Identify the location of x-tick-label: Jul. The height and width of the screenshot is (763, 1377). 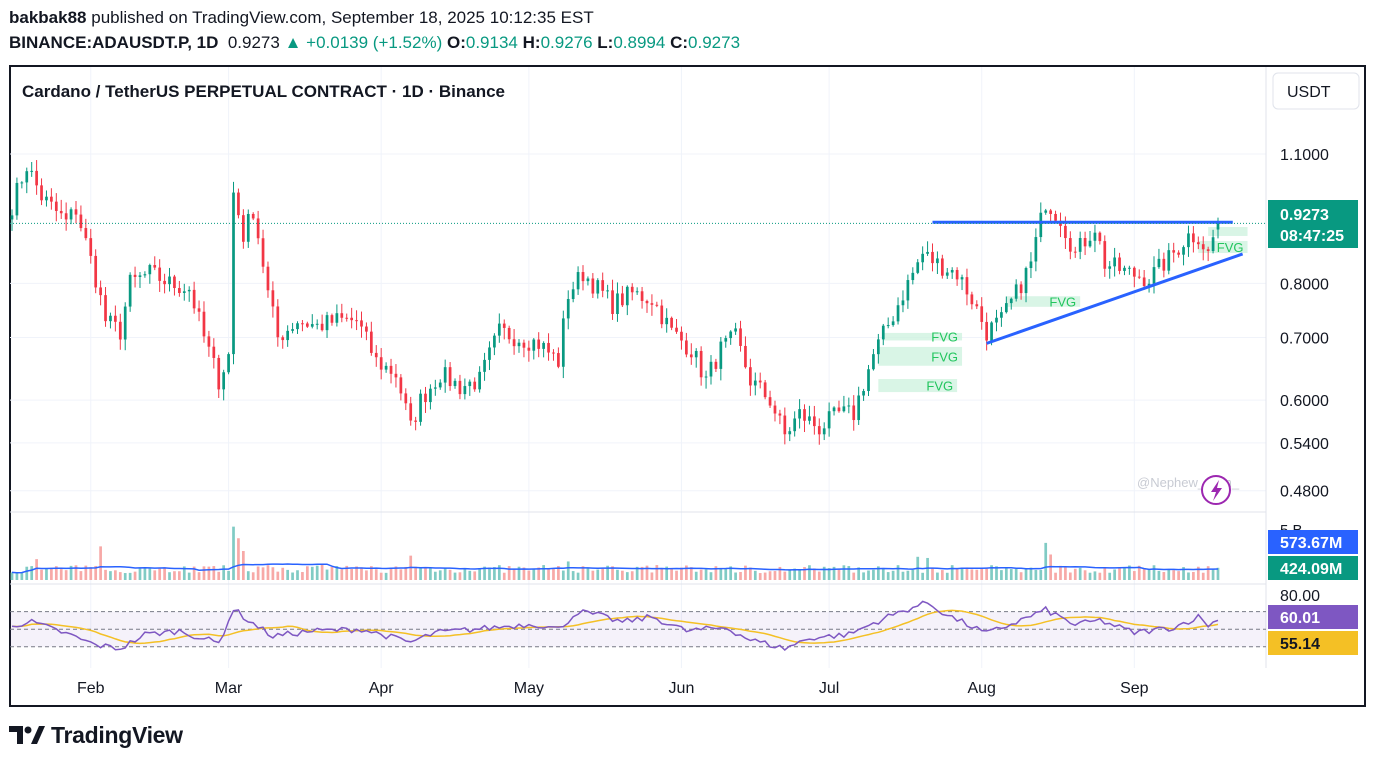
(829, 688).